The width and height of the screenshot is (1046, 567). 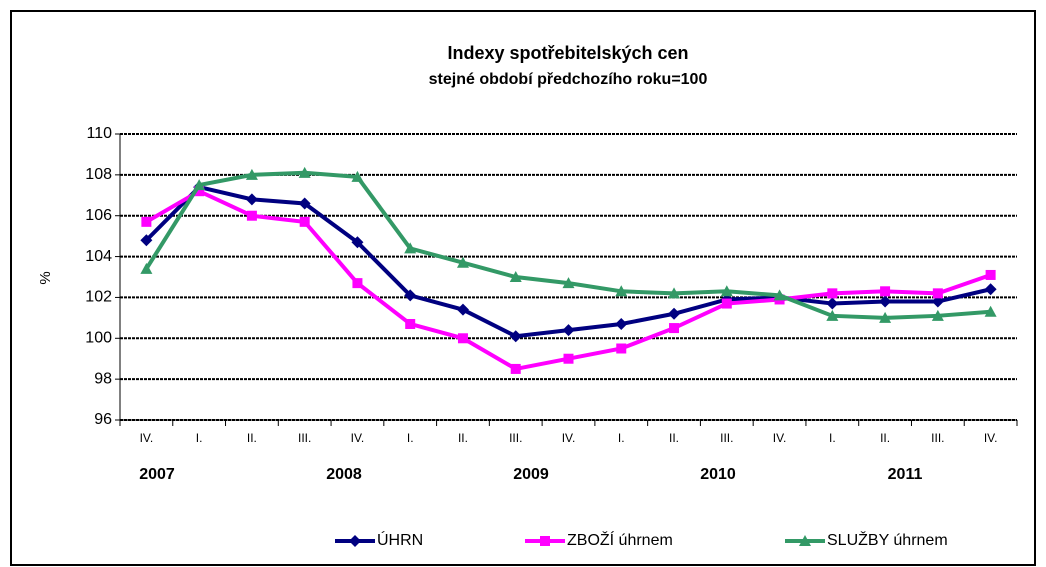 What do you see at coordinates (98, 256) in the screenshot?
I see `y-tick-label: 104` at bounding box center [98, 256].